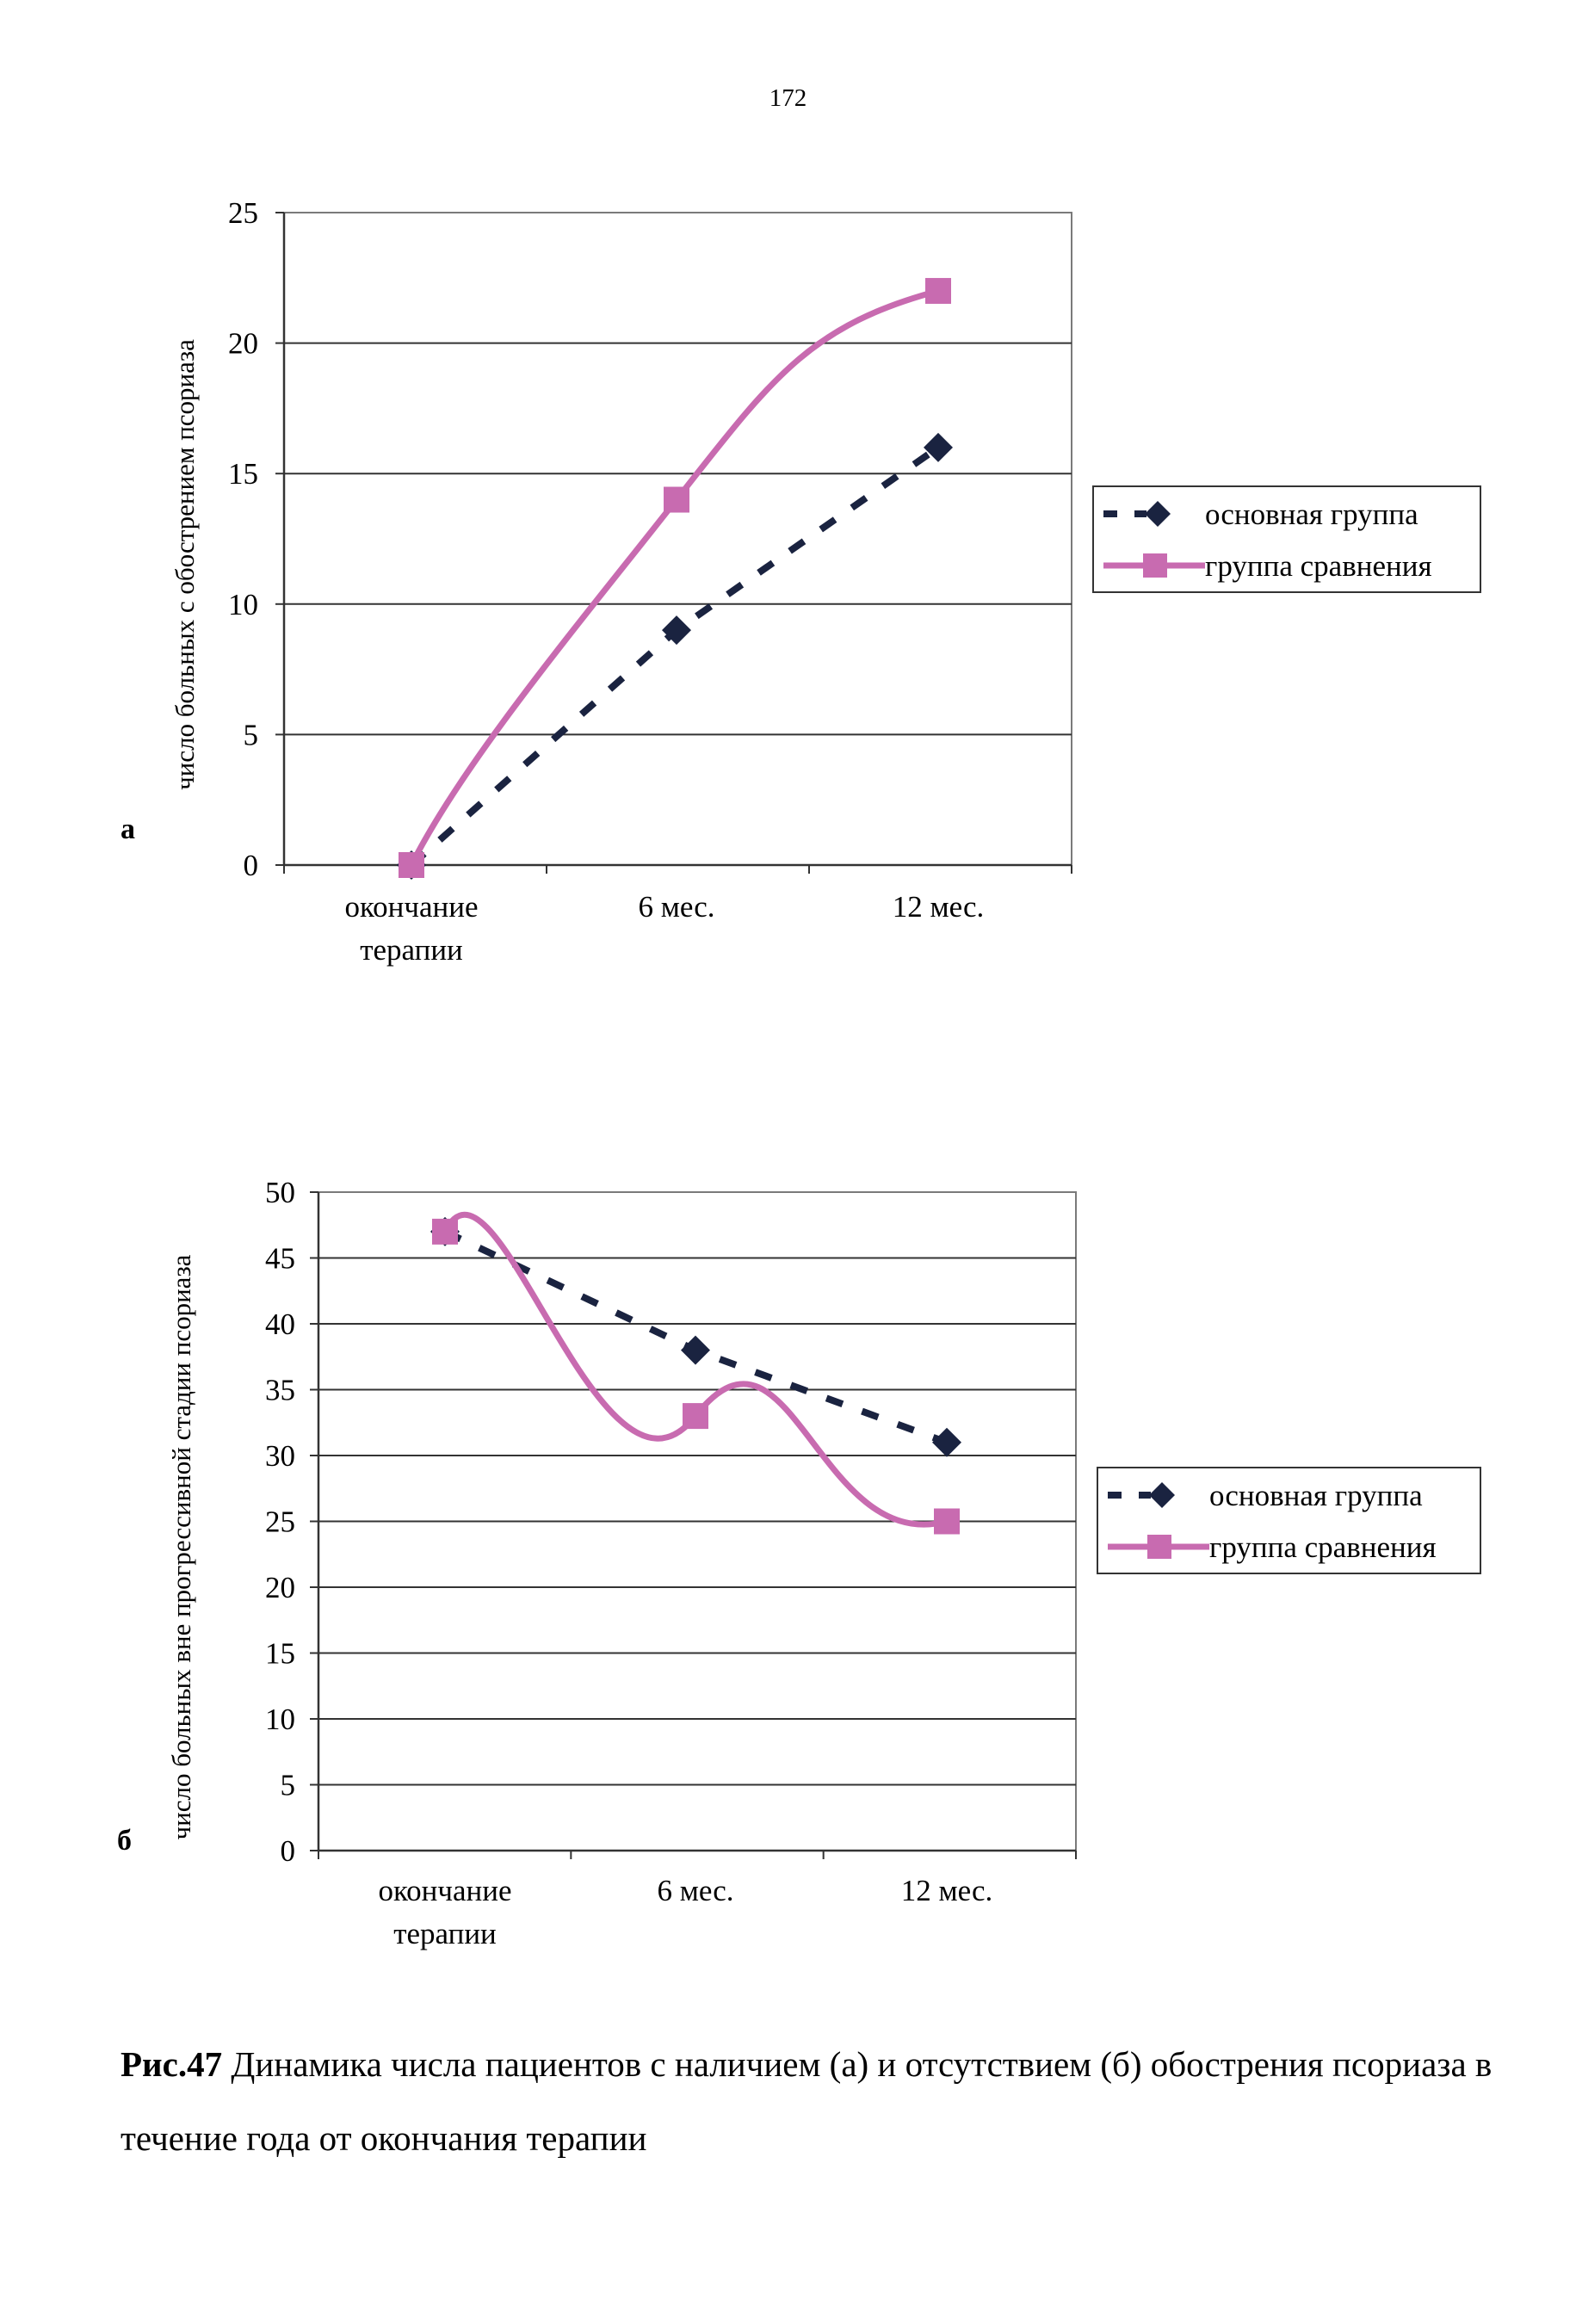  What do you see at coordinates (280, 1390) in the screenshot?
I see `y-tick-label: 35` at bounding box center [280, 1390].